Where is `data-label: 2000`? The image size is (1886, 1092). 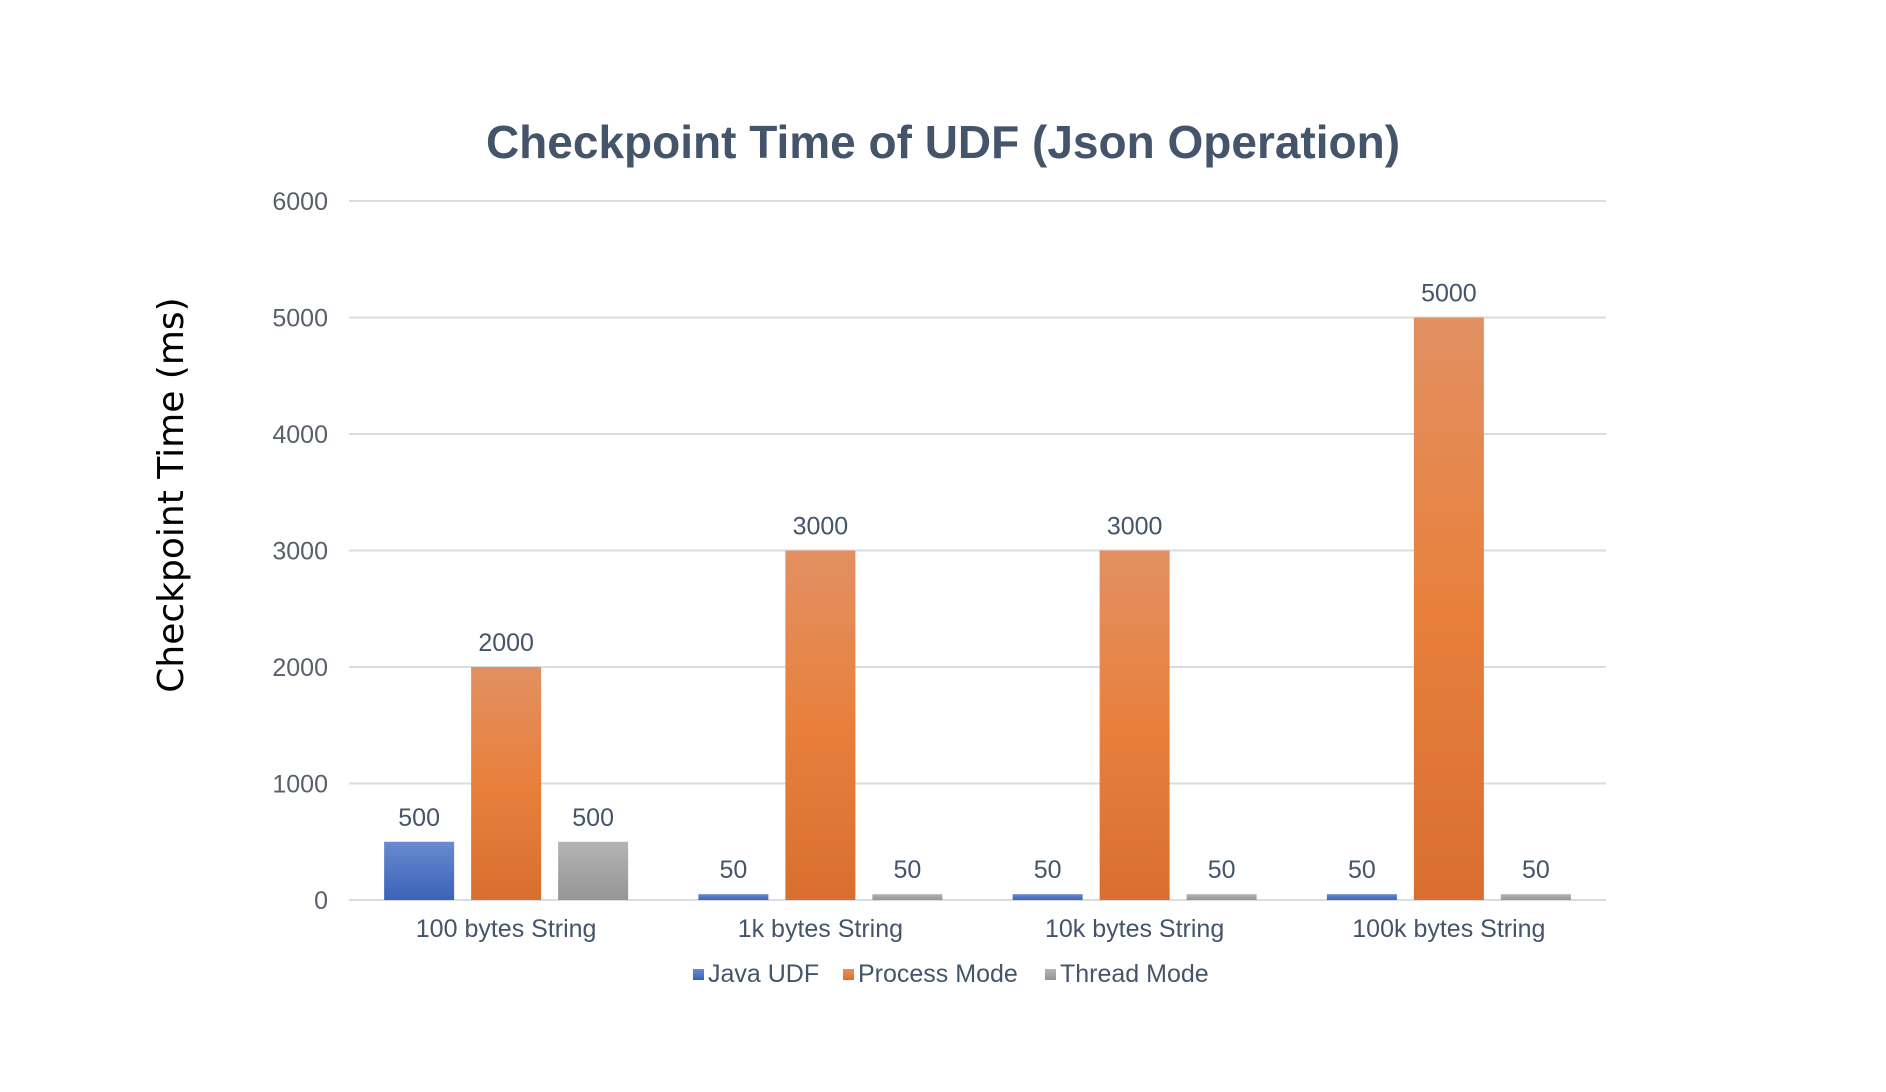
data-label: 2000 is located at coordinates (506, 643).